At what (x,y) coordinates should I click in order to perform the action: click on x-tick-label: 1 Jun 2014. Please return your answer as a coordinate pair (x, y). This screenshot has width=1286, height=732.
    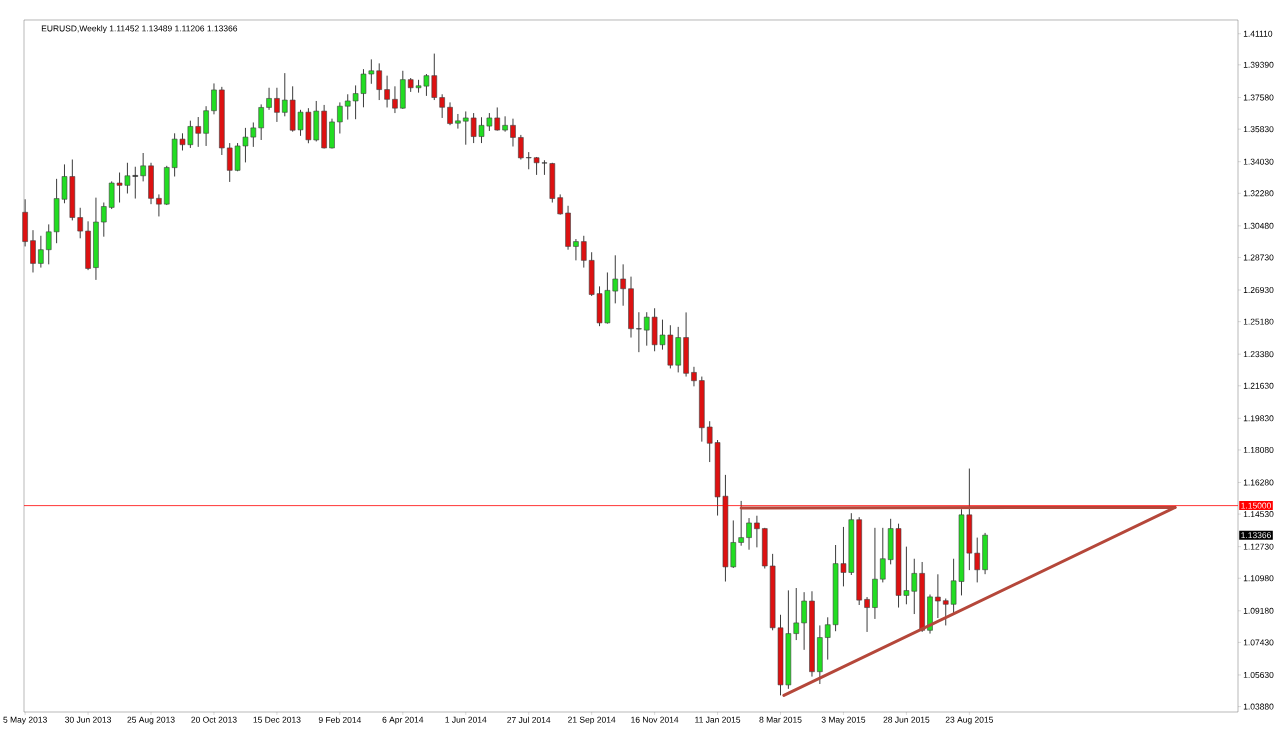
    Looking at the image, I should click on (466, 719).